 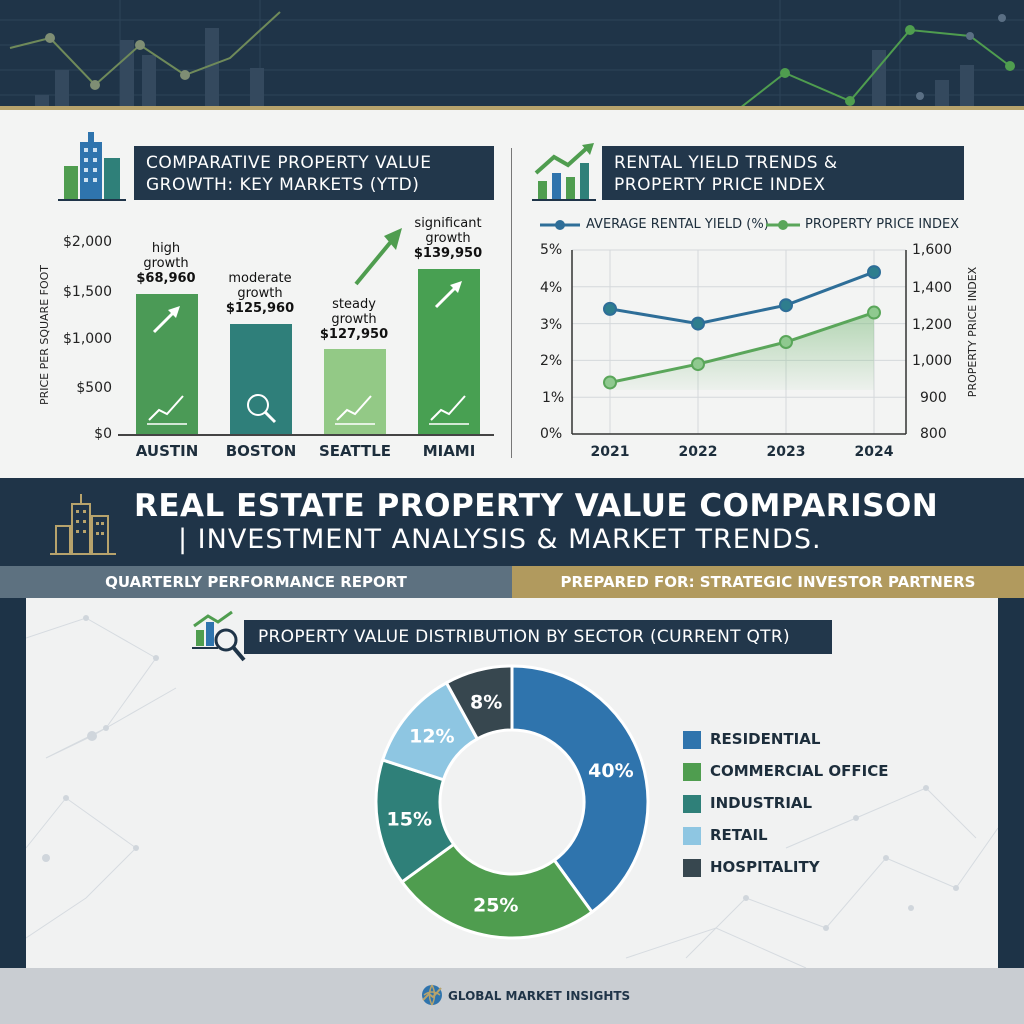 What do you see at coordinates (87, 242) in the screenshot?
I see `bar-ytick: $2,000` at bounding box center [87, 242].